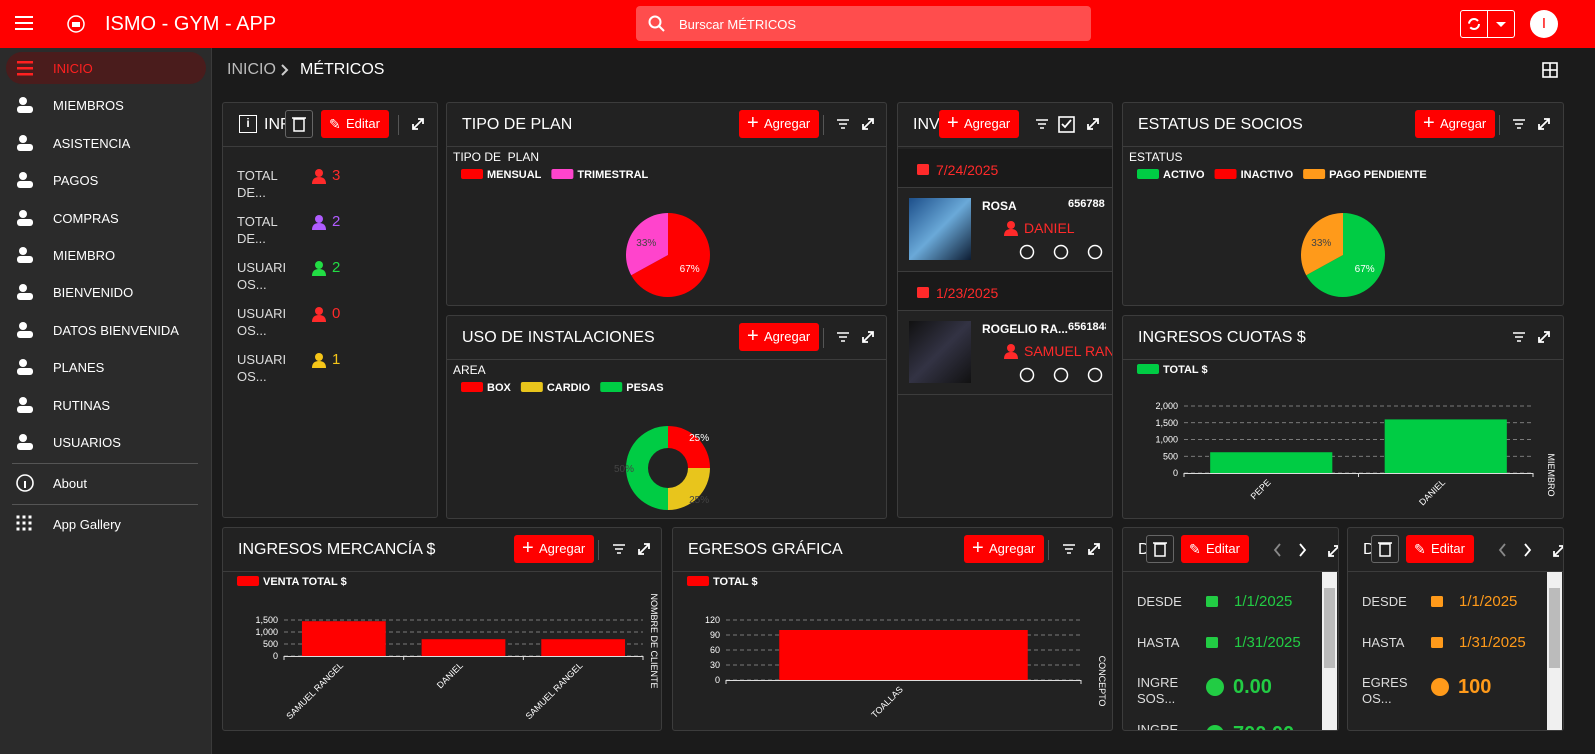 The width and height of the screenshot is (1595, 754). I want to click on select-icon, so click(1066, 124).